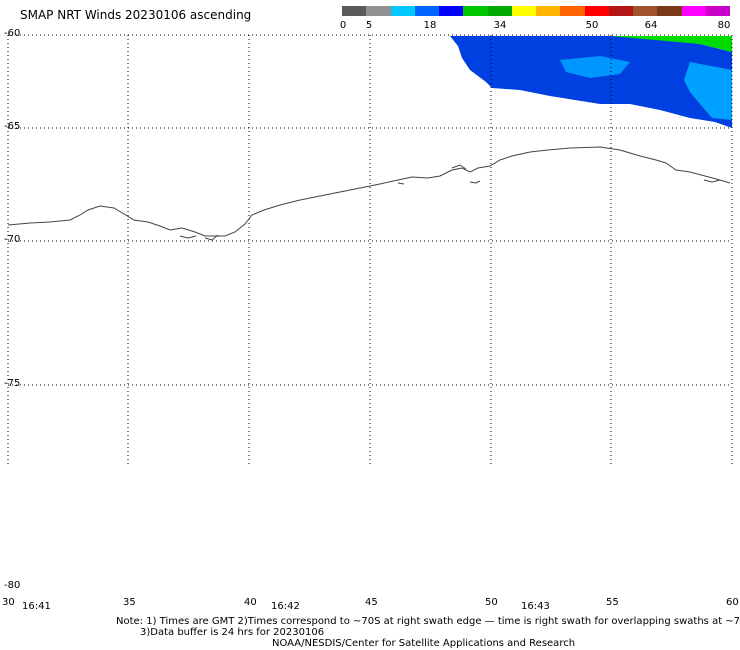  I want to click on wind-swath-blue, so click(591, 82).